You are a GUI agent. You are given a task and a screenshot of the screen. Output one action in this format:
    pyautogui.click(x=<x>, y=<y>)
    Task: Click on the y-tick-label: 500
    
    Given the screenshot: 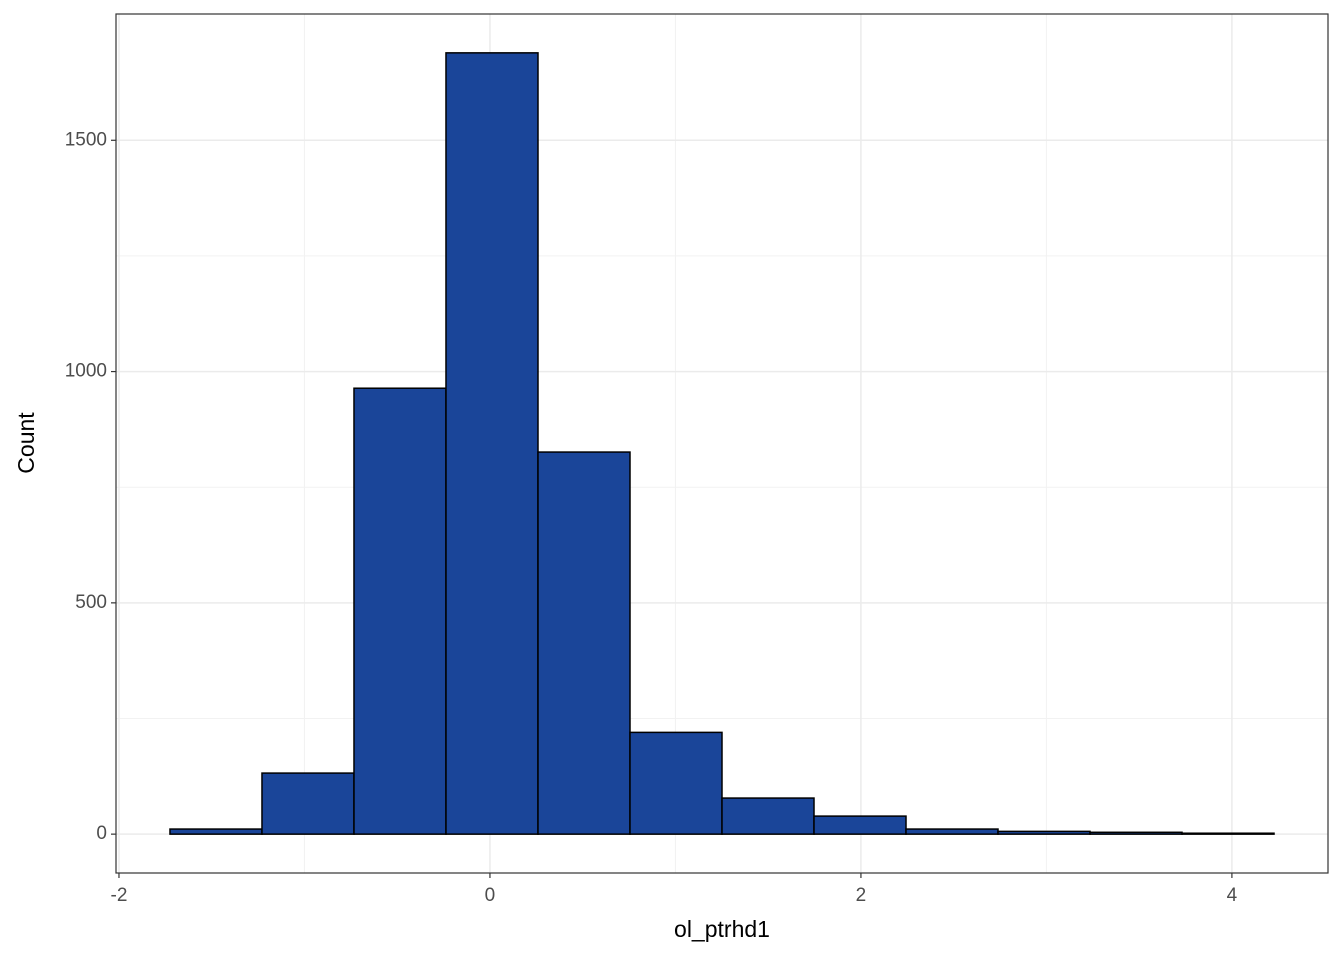 What is the action you would take?
    pyautogui.click(x=91, y=602)
    